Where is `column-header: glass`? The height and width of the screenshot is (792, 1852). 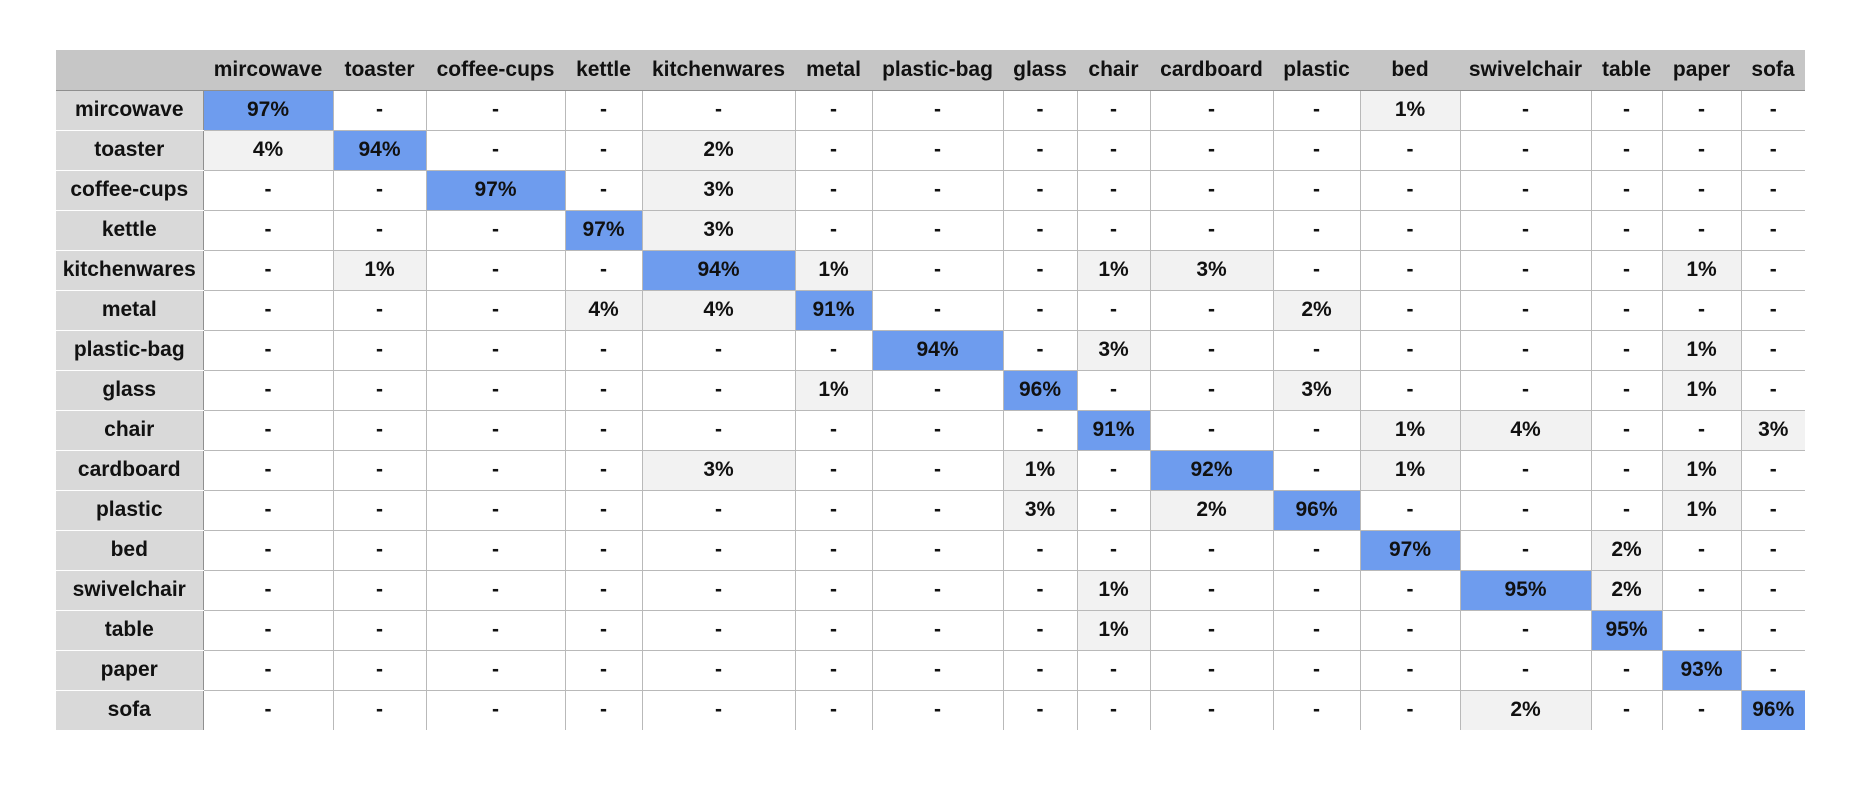
column-header: glass is located at coordinates (1040, 70).